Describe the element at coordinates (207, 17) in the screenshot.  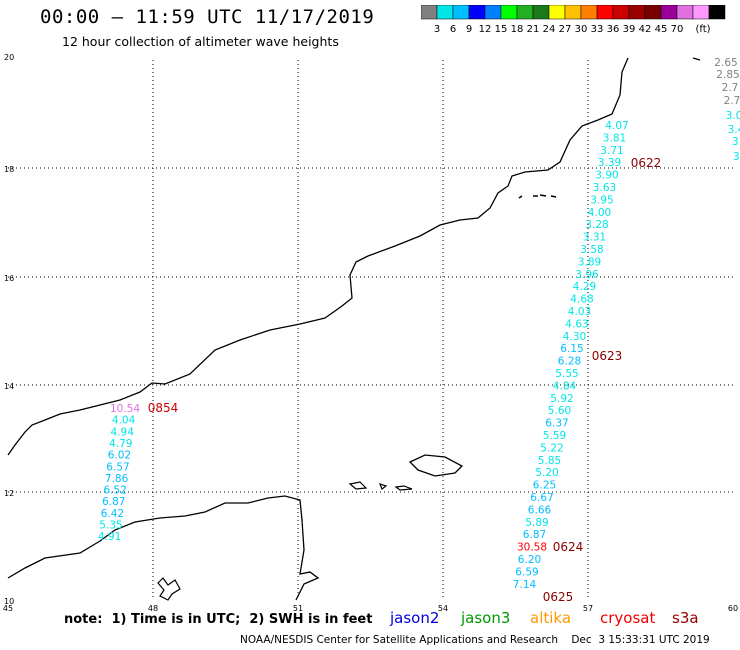
I see `map-title: 00:00 – 11:59 UTC 11/17/2019` at that location.